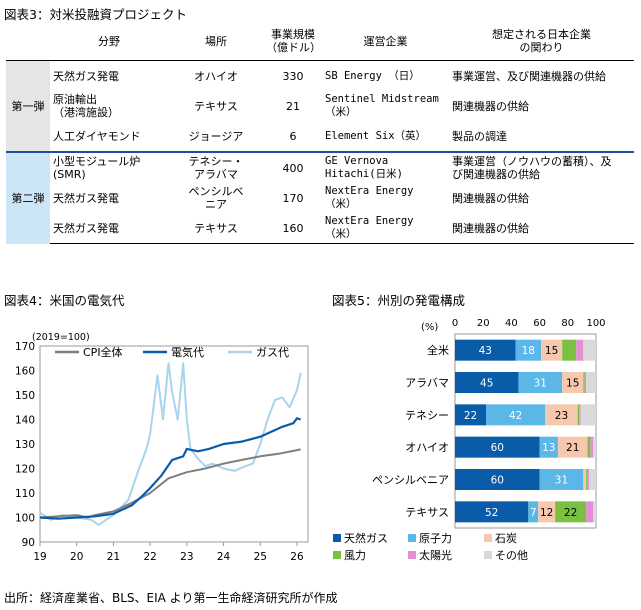 This screenshot has height=610, width=641. What do you see at coordinates (28, 543) in the screenshot?
I see `y-tick-label: 90` at bounding box center [28, 543].